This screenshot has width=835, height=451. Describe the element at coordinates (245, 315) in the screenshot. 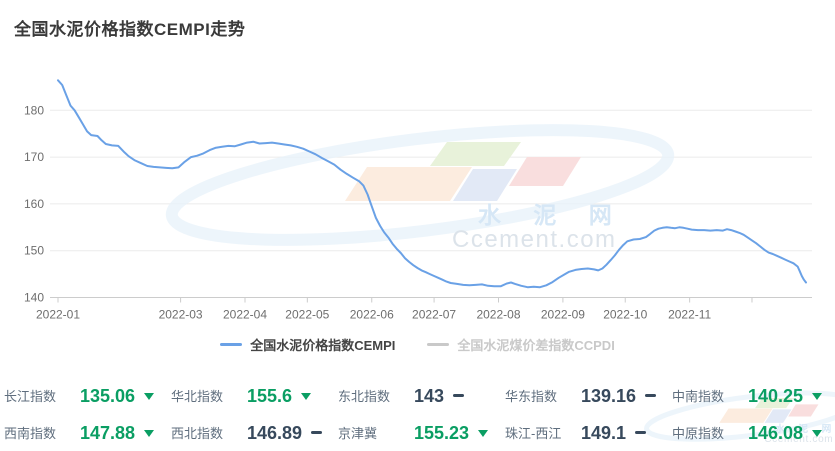

I see `x-axis-label: 2022-04` at that location.